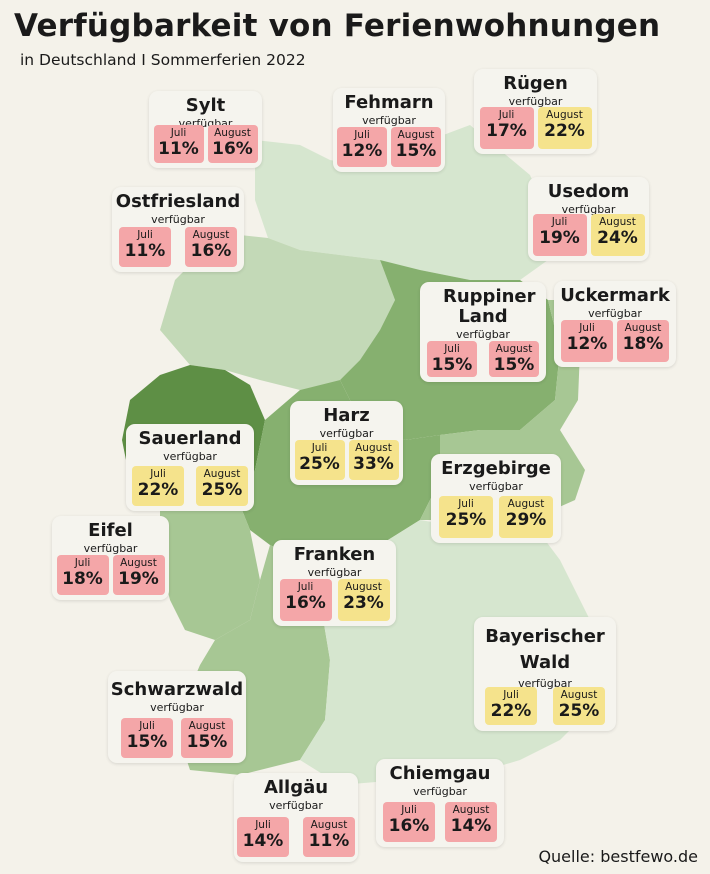  What do you see at coordinates (588, 191) in the screenshot?
I see `region-name: Usedom` at bounding box center [588, 191].